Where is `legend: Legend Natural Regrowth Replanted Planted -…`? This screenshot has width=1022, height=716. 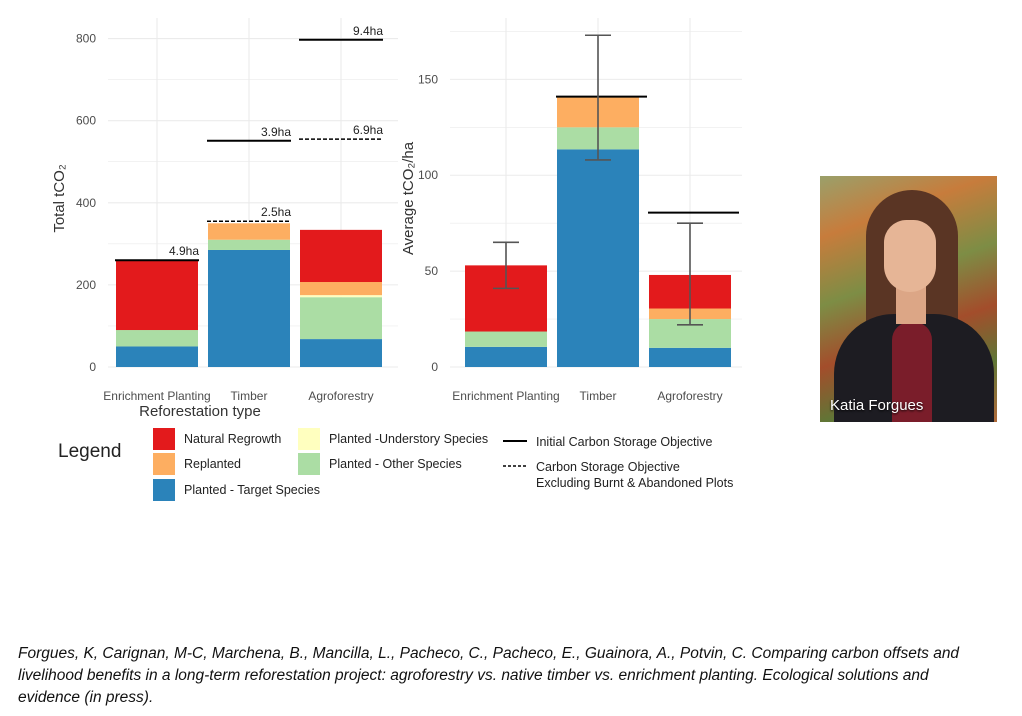
legend: Legend Natural Regrowth Replanted Planted -… is located at coordinates (395, 464).